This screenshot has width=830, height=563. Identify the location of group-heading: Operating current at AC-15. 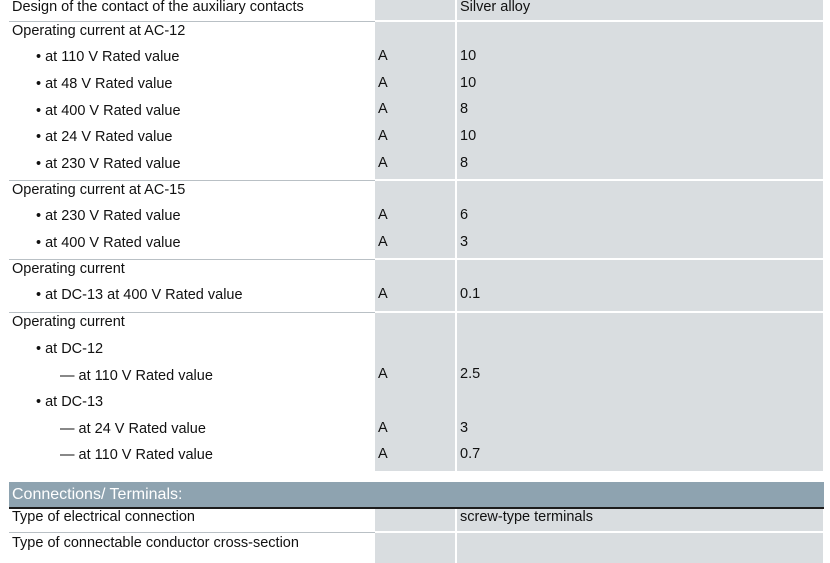
(99, 190).